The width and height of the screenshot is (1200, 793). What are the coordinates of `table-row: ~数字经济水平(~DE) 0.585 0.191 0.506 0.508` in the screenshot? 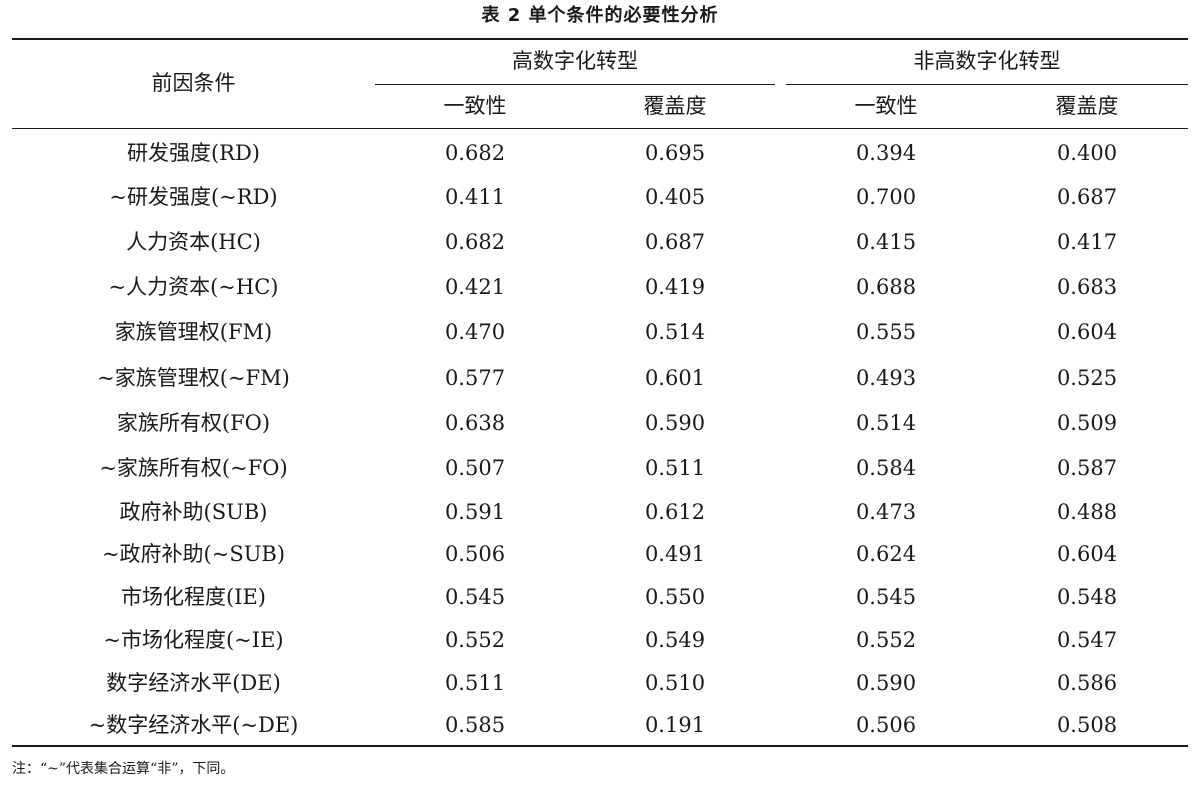 It's located at (600, 732).